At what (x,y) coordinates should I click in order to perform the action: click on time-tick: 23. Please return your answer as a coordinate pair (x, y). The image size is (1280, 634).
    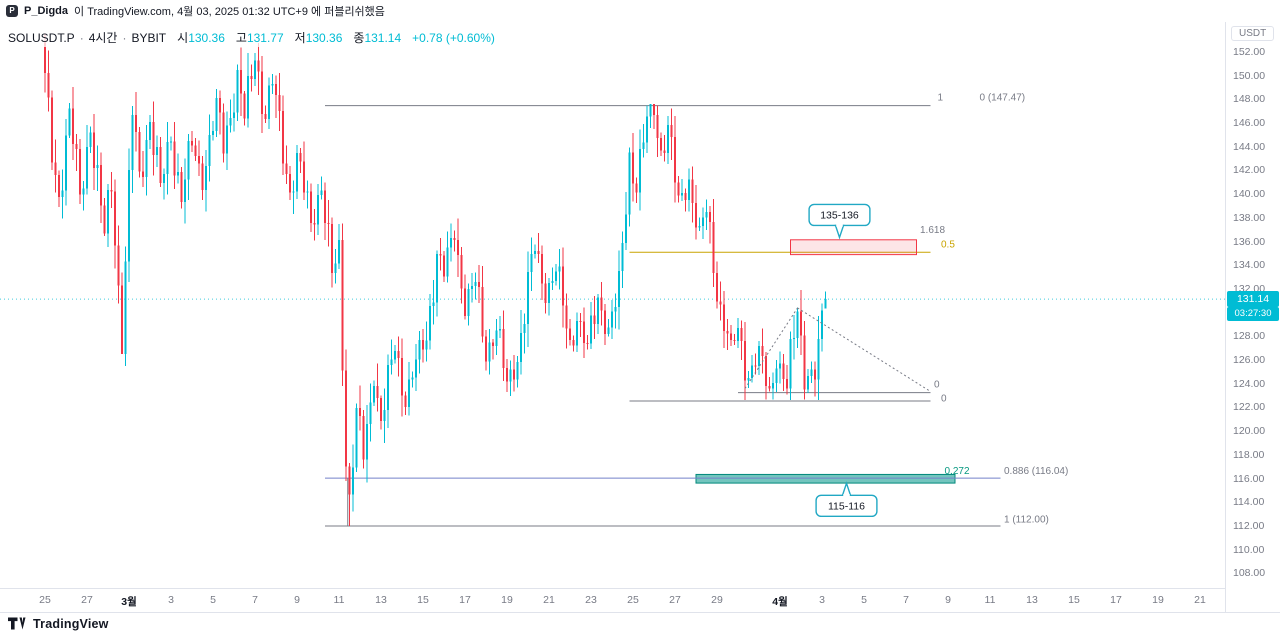
    Looking at the image, I should click on (591, 600).